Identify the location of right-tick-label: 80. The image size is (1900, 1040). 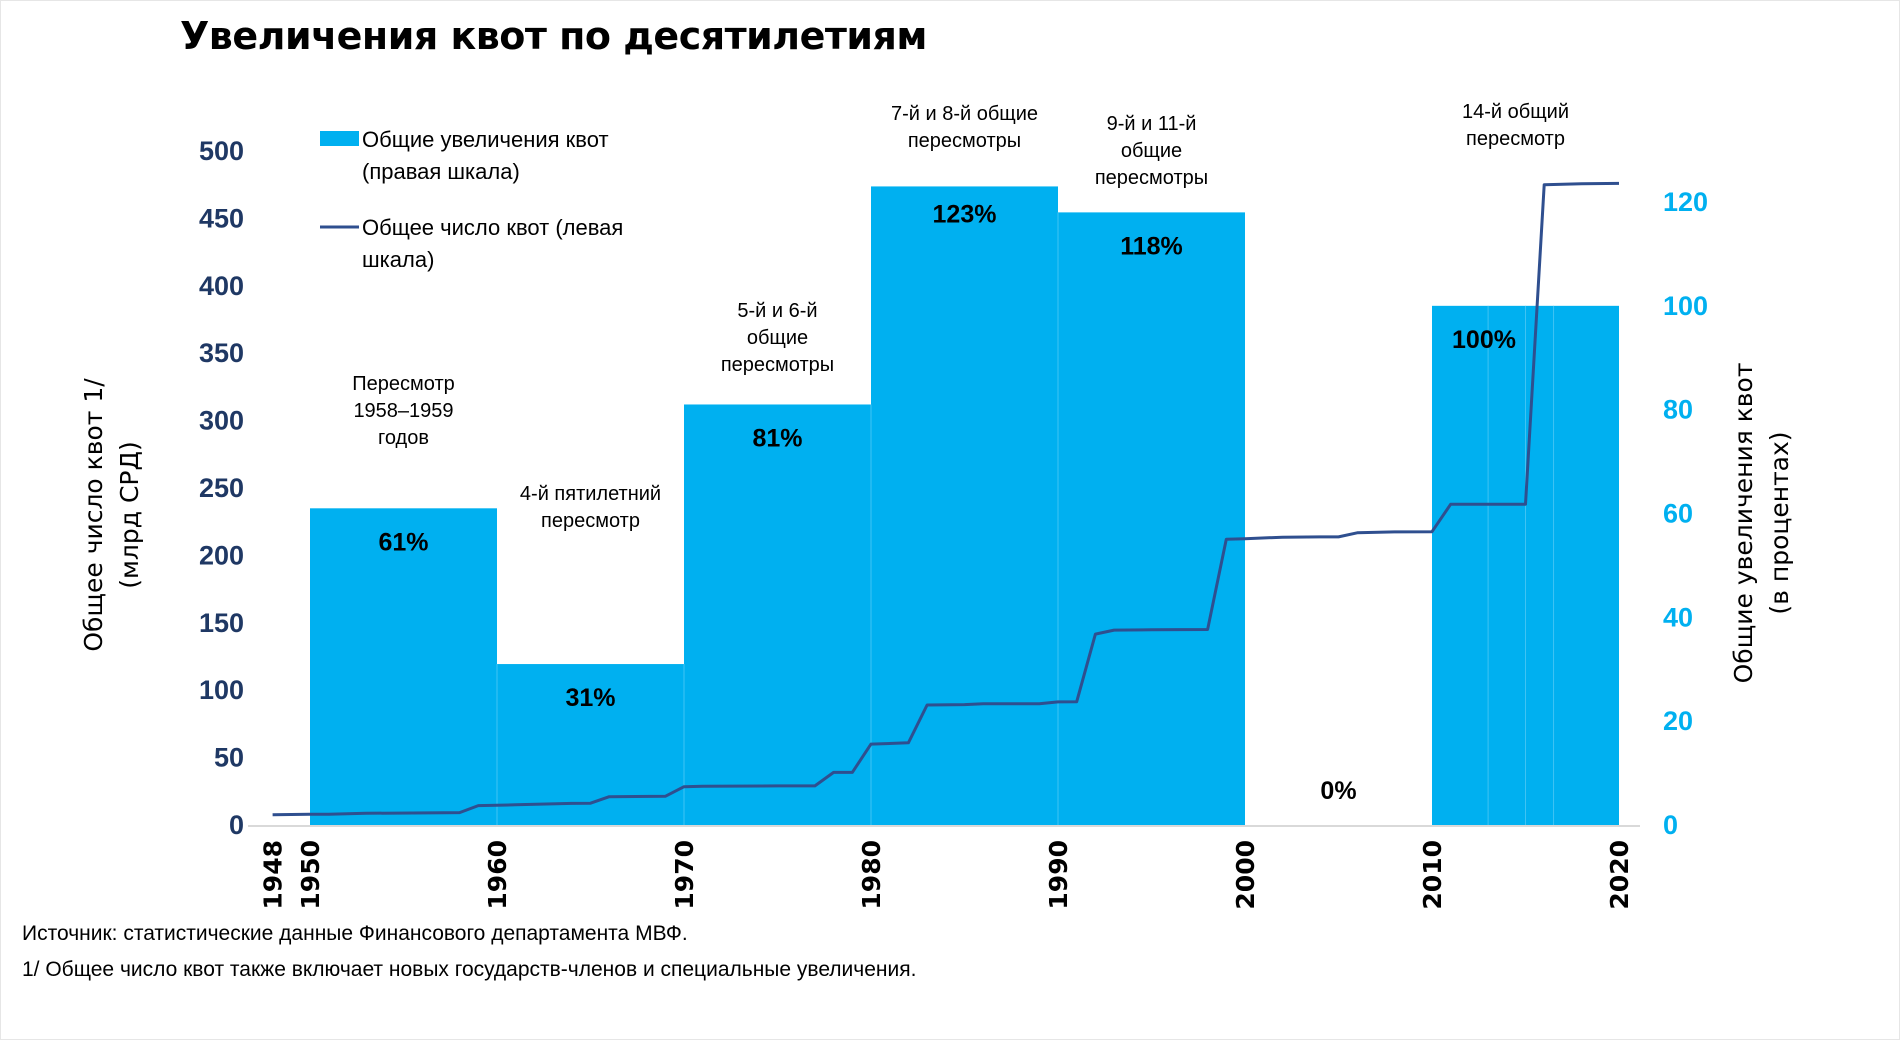
(1678, 410).